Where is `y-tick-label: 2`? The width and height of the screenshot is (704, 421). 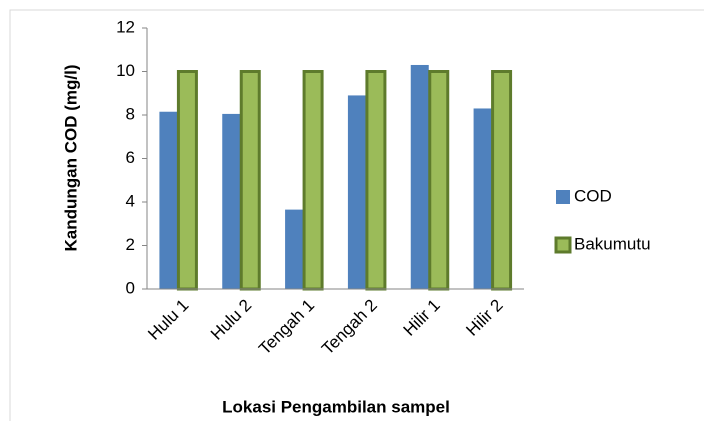 y-tick-label: 2 is located at coordinates (130, 244).